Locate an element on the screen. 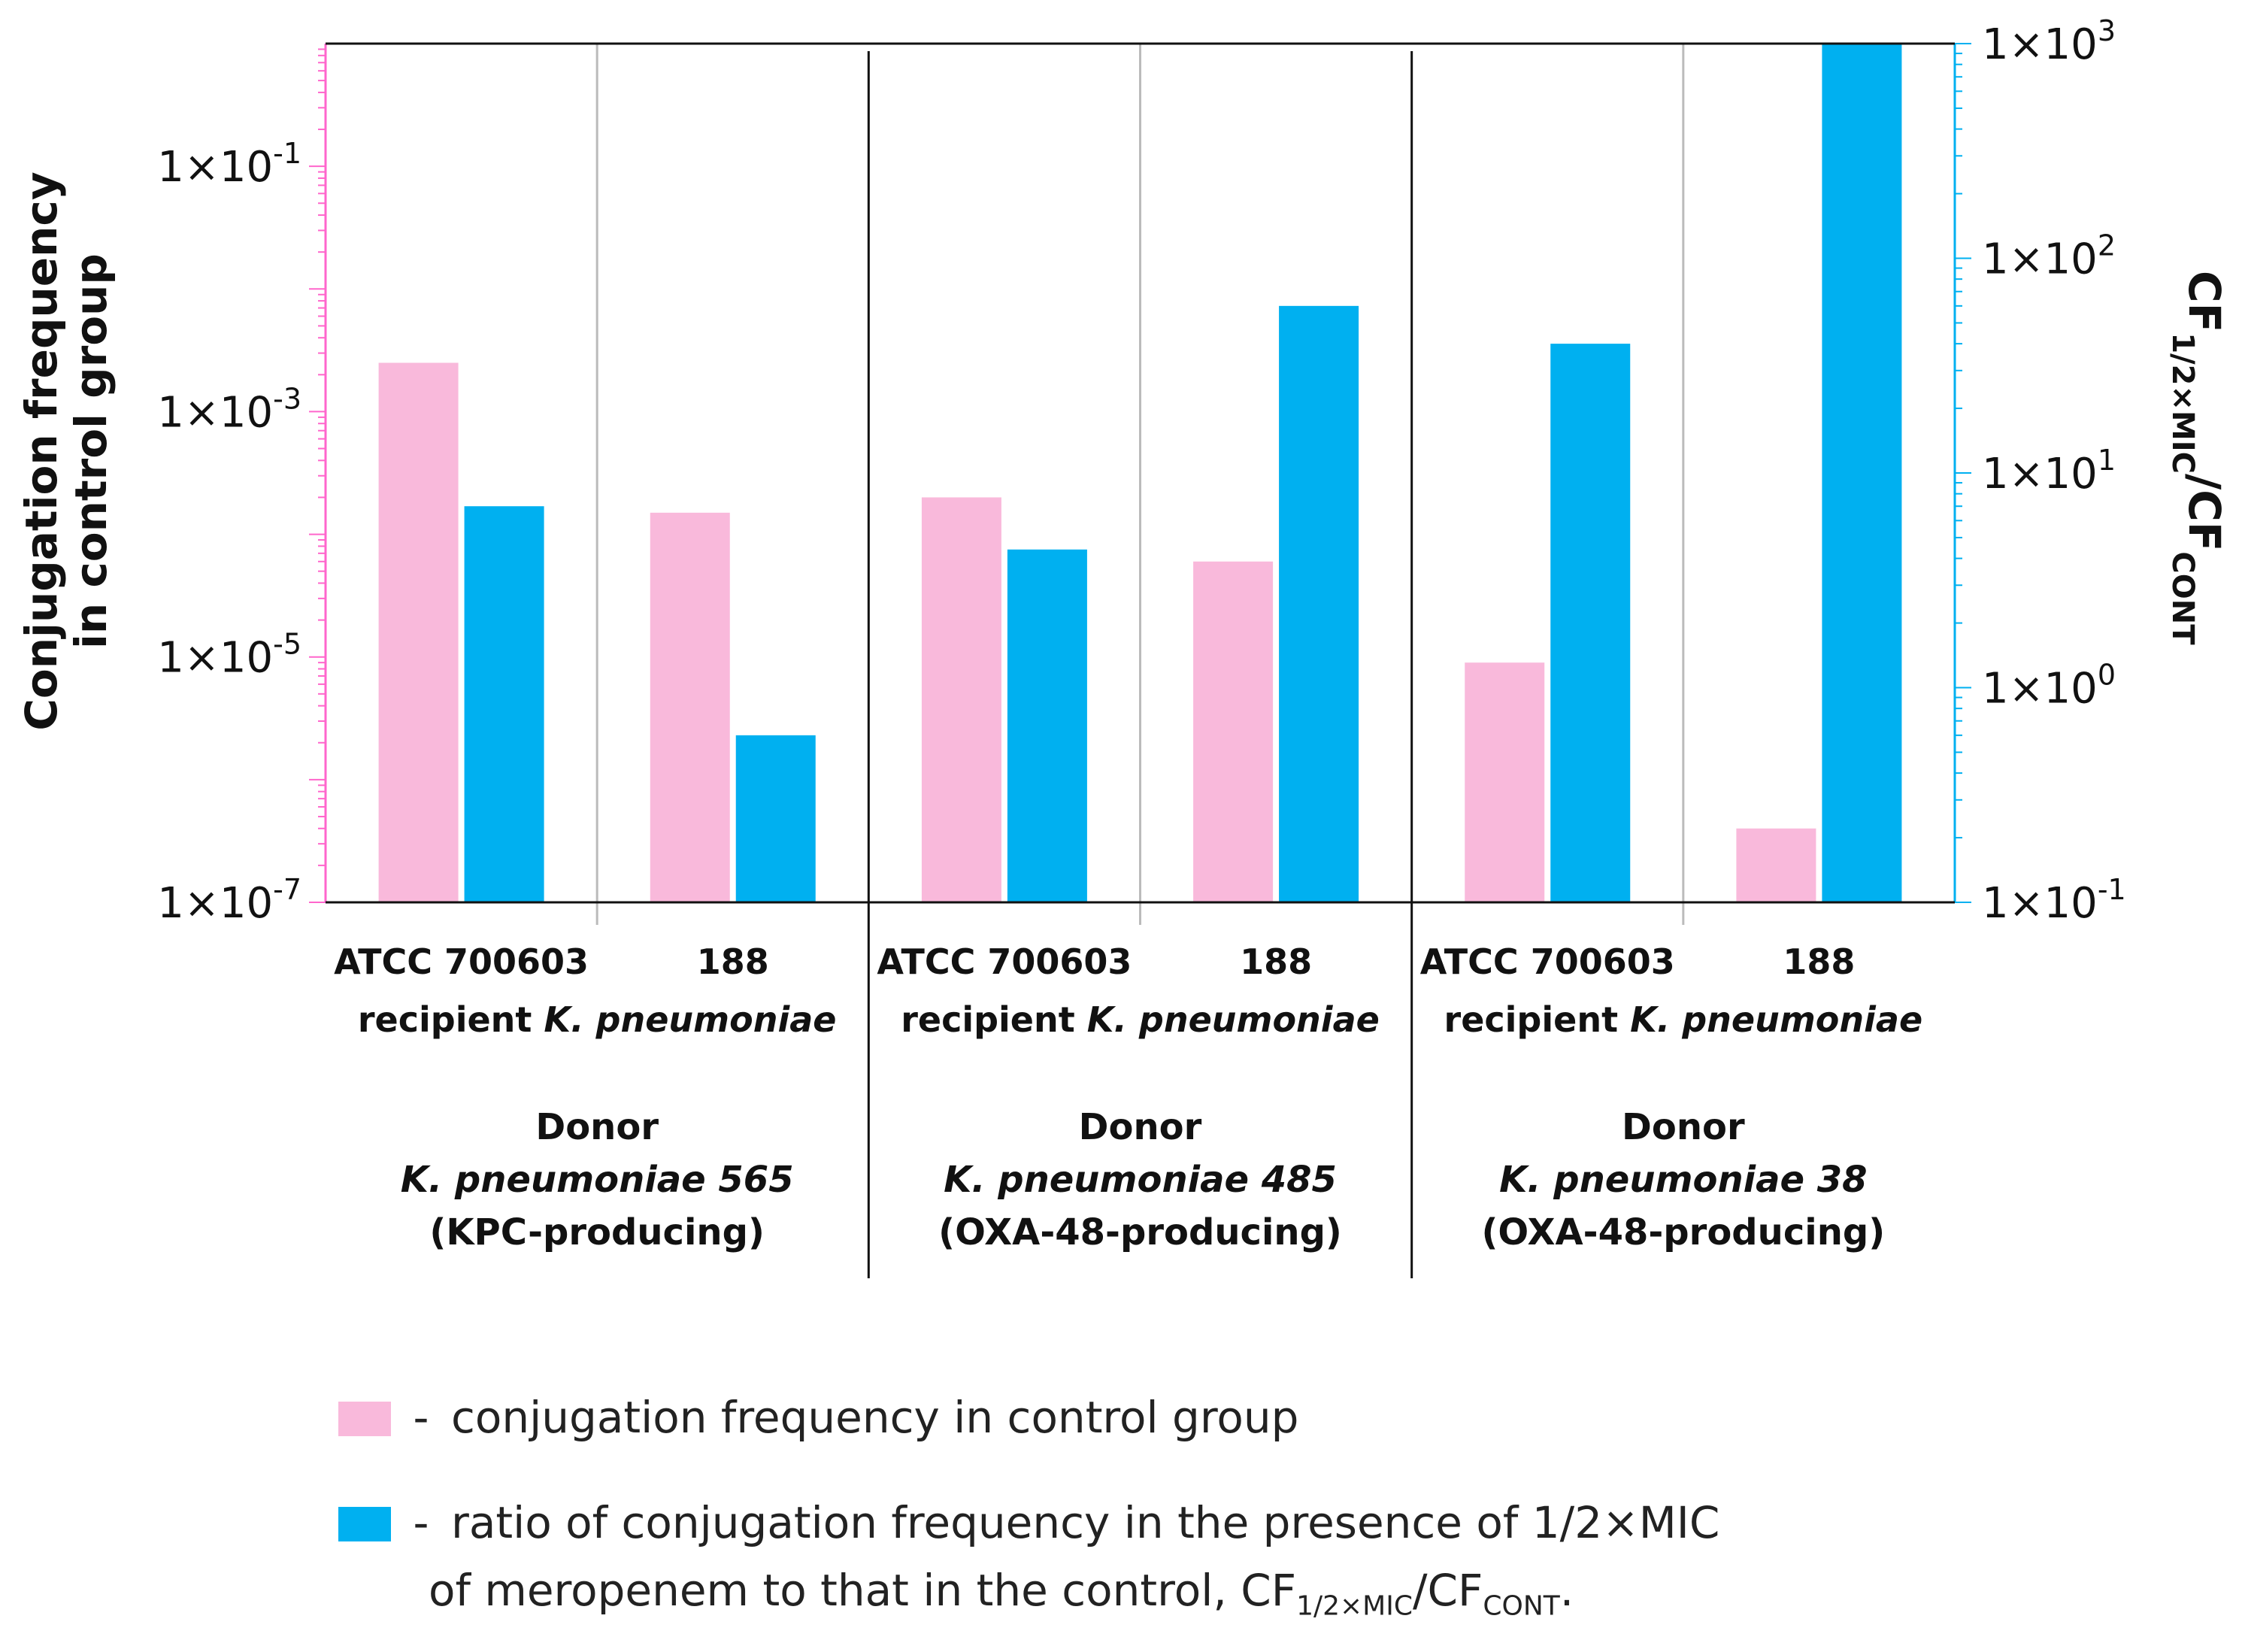  y-right-tick-label: 1×100 is located at coordinates (2049, 686).